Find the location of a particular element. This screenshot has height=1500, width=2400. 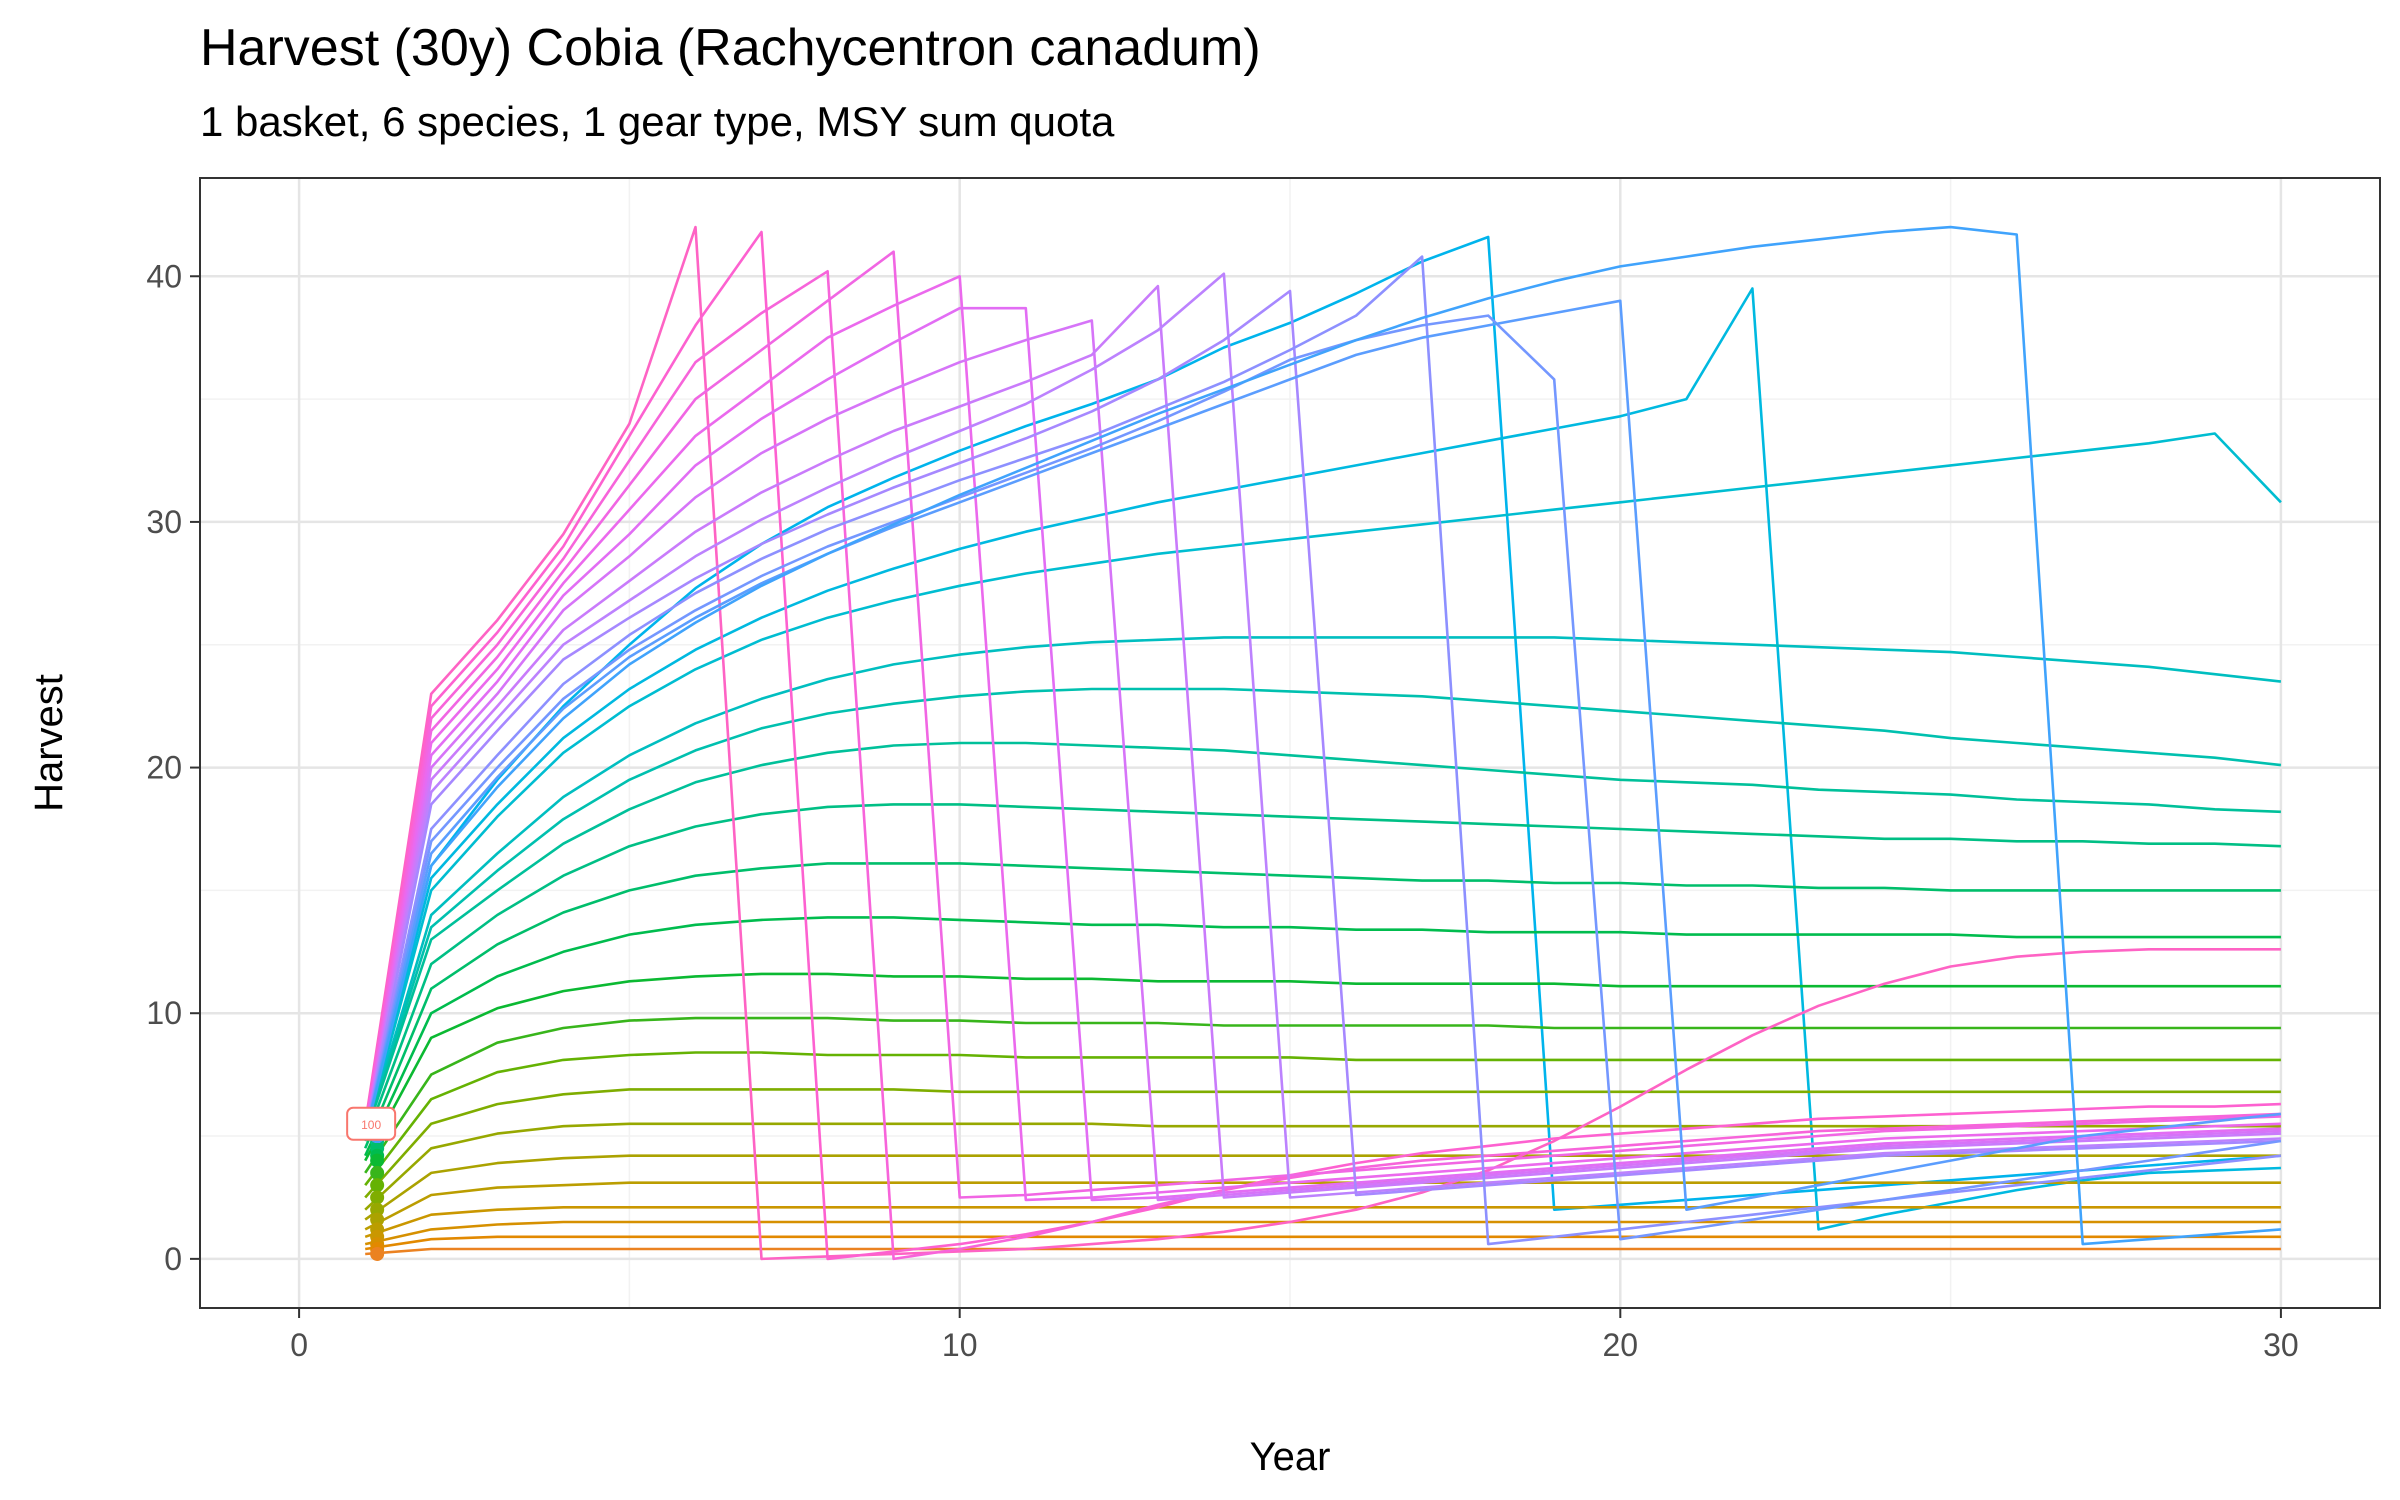

x-tick-label: 10 is located at coordinates (960, 1345).